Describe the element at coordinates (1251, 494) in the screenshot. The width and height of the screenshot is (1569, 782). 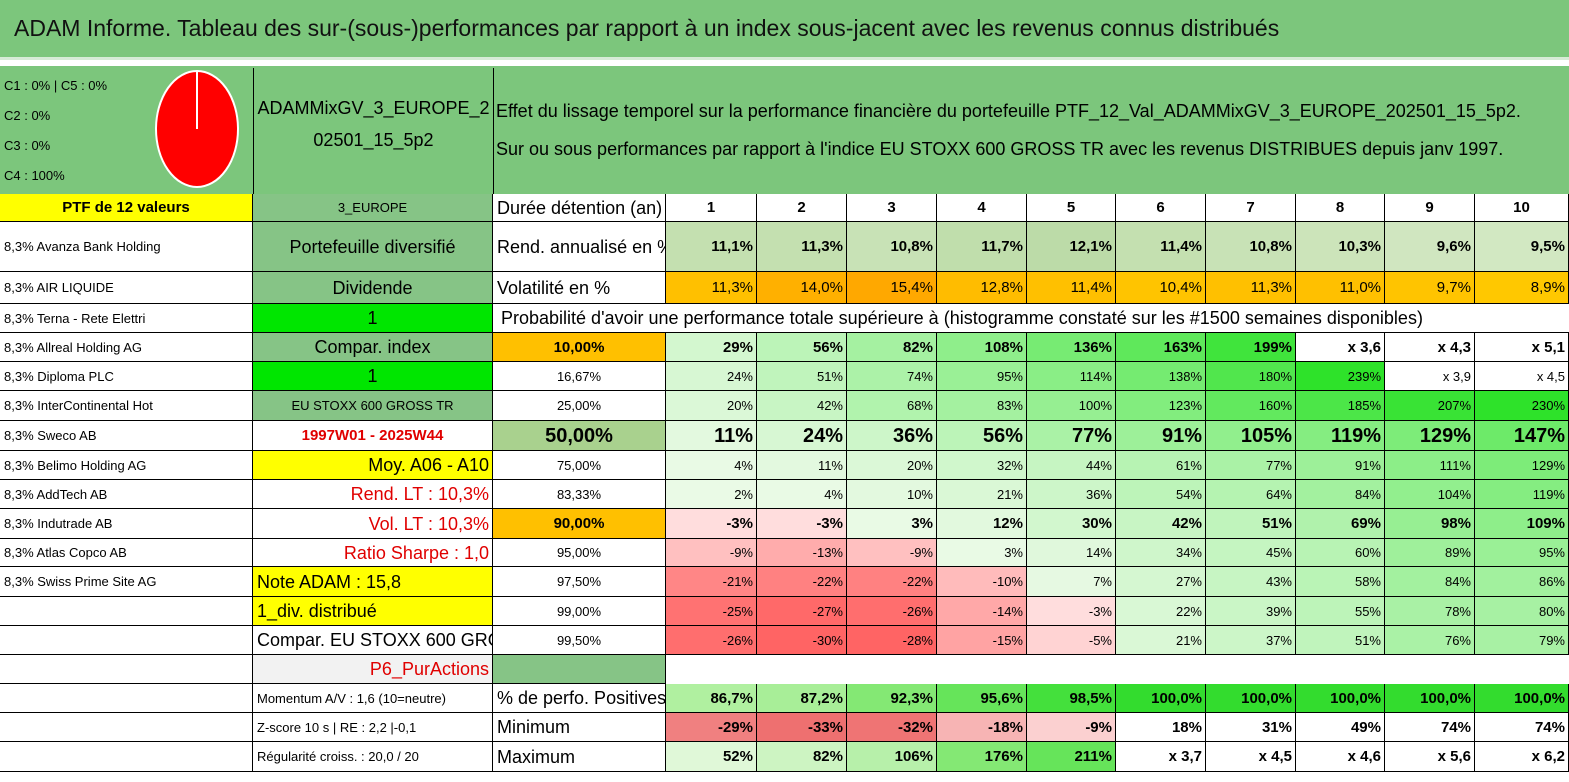
I see `probability-value: 64%` at that location.